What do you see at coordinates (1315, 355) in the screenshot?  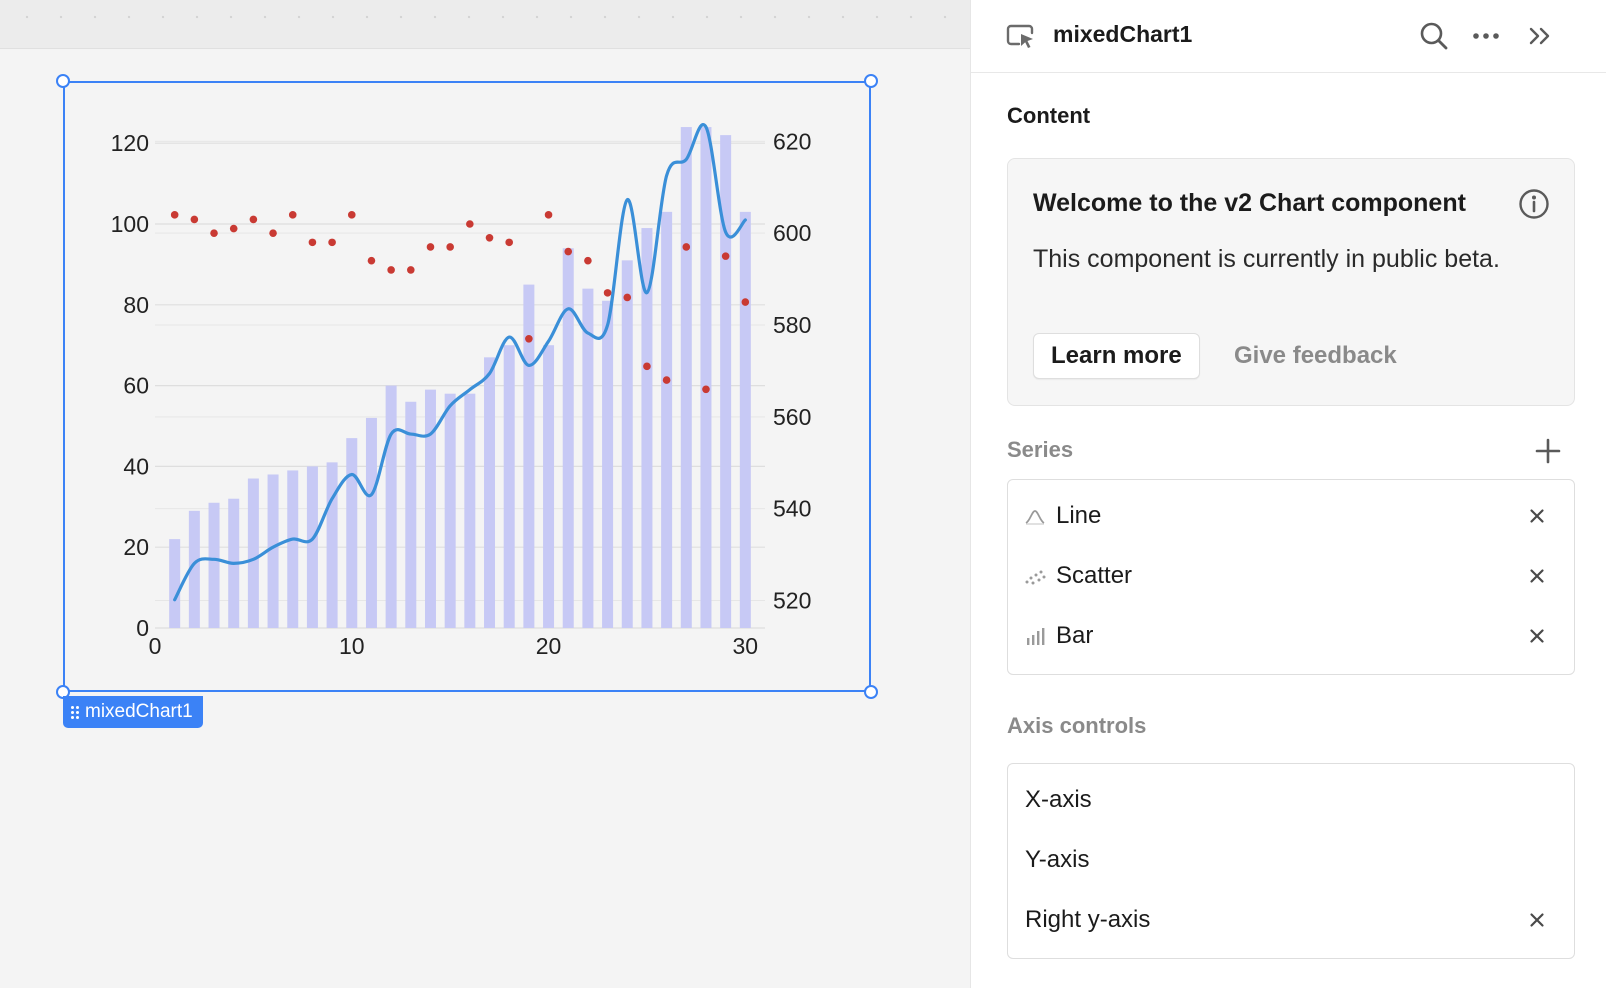 I see `give-feedback-button: Give feedback` at bounding box center [1315, 355].